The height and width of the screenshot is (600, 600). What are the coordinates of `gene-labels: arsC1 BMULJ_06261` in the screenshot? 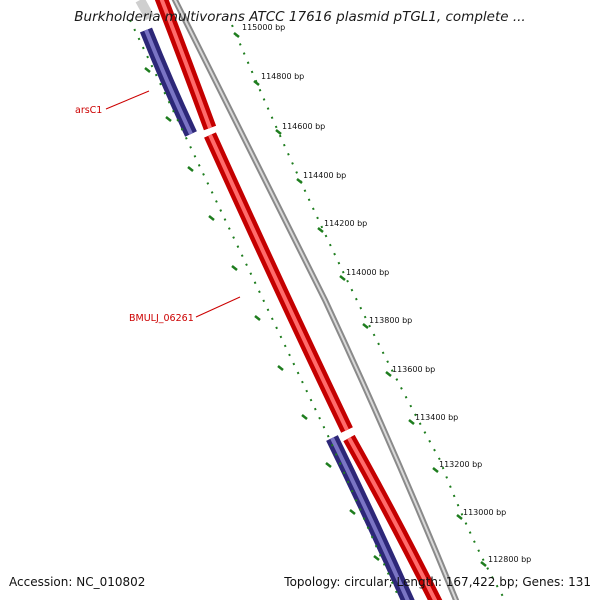 It's located at (158, 207).